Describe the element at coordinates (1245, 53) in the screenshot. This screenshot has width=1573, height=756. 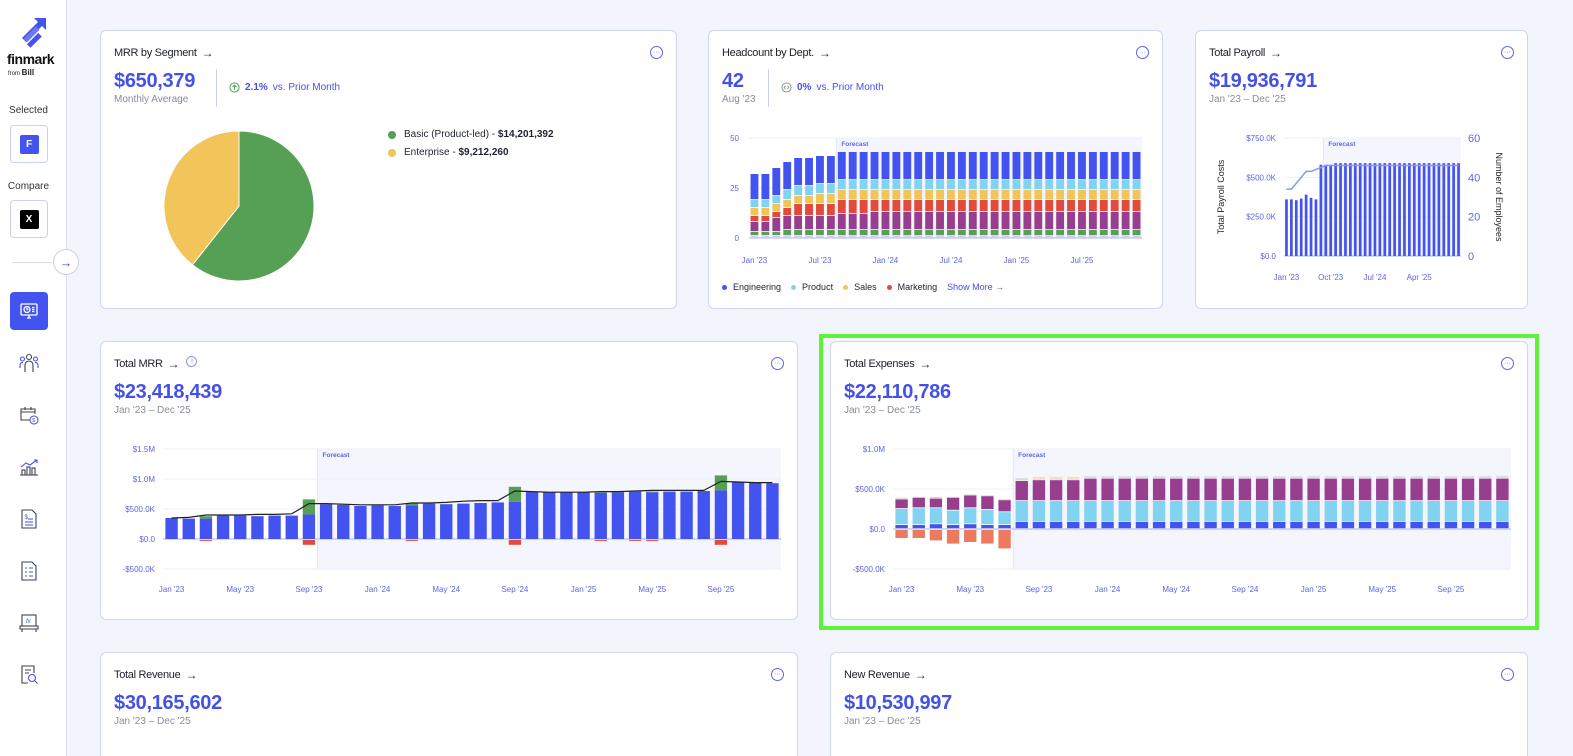
I see `card-title-link: Total Payroll →` at that location.